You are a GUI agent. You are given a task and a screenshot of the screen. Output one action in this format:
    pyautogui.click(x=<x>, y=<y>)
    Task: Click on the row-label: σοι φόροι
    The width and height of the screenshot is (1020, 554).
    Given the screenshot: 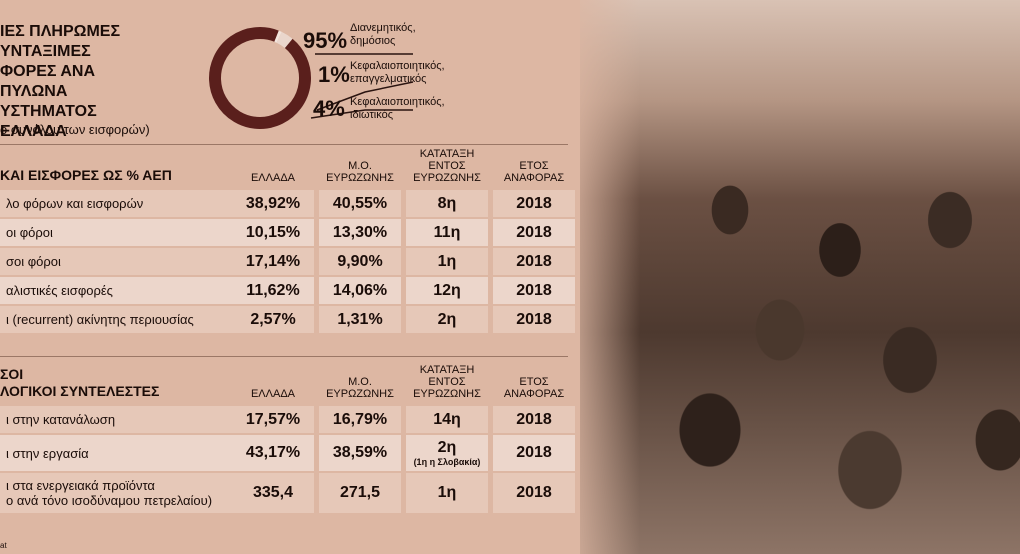 What is the action you would take?
    pyautogui.click(x=116, y=261)
    